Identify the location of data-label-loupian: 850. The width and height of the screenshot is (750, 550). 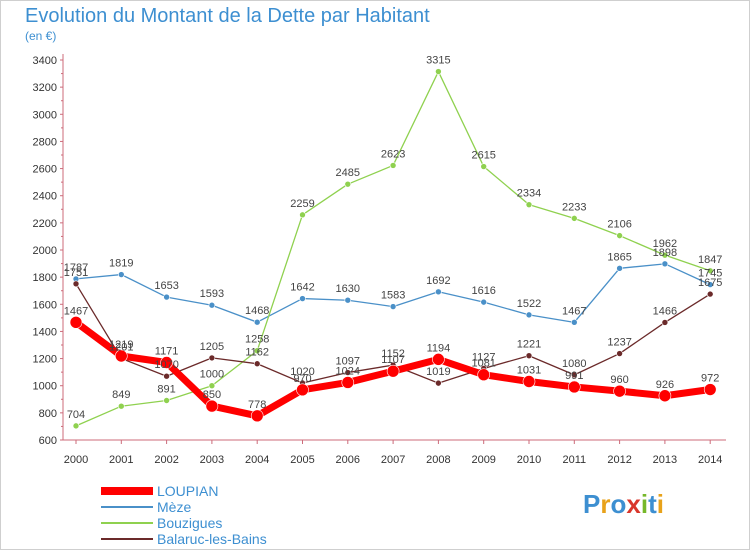
(212, 395).